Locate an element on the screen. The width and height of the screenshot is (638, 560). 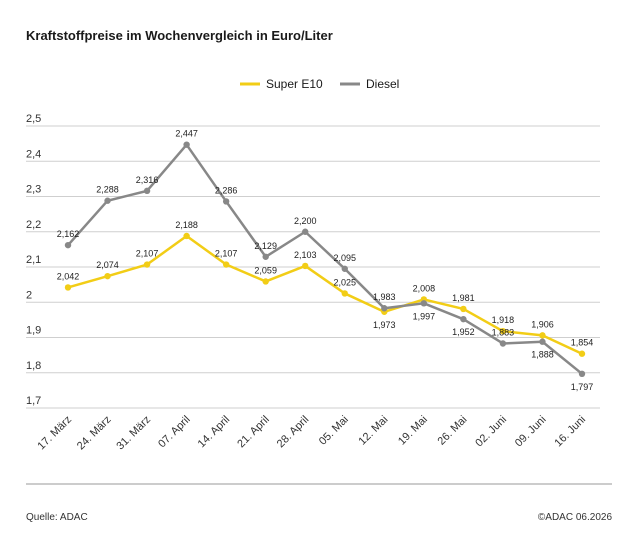
data-label: 2,042 is located at coordinates (68, 276).